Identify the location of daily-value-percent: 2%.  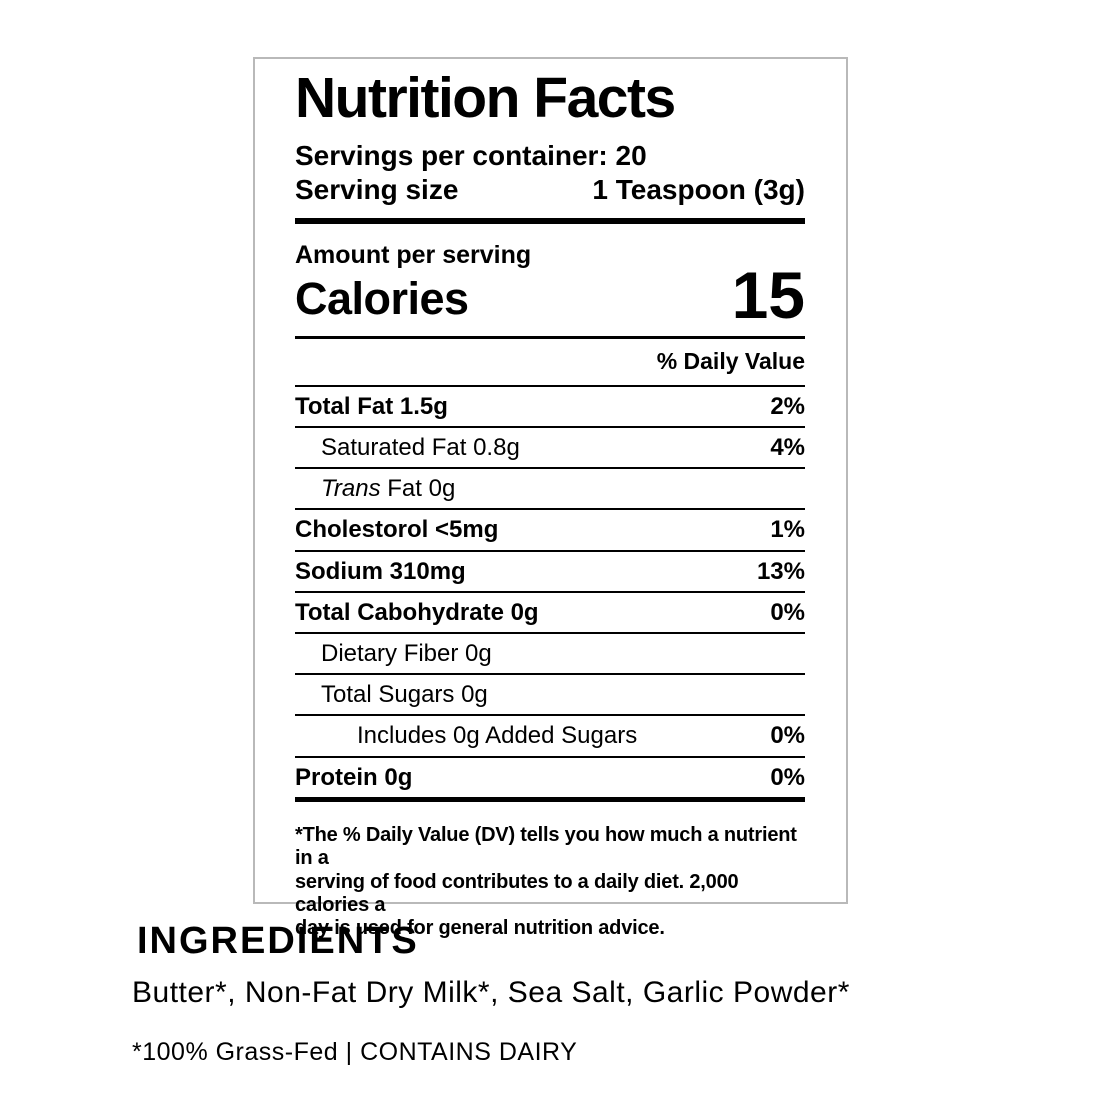
(787, 406).